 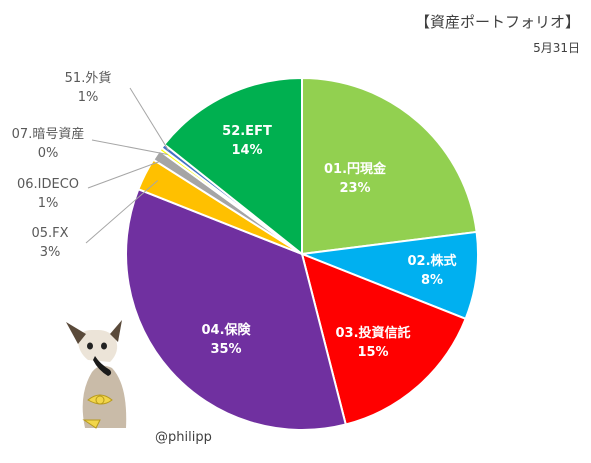 What do you see at coordinates (48, 203) in the screenshot?
I see `slice-pct-06ideco: 1%` at bounding box center [48, 203].